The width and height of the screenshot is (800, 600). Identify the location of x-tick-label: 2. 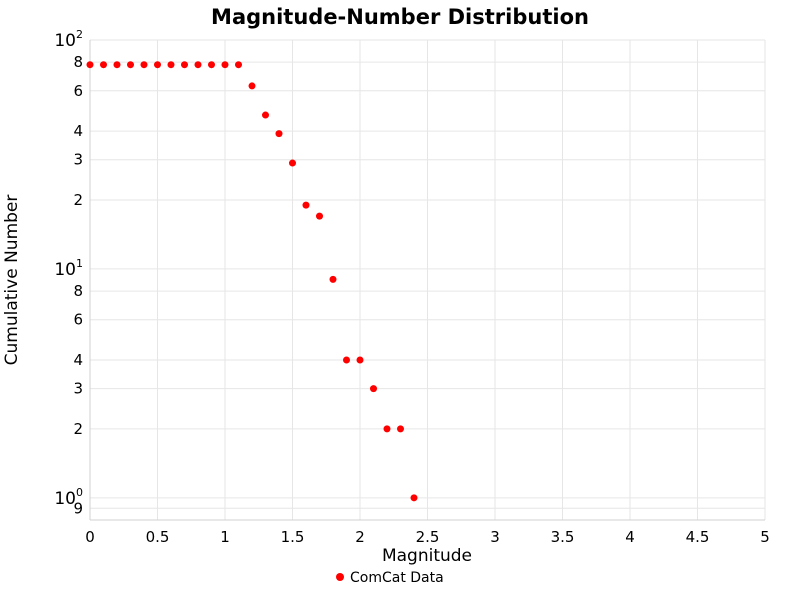
(360, 537).